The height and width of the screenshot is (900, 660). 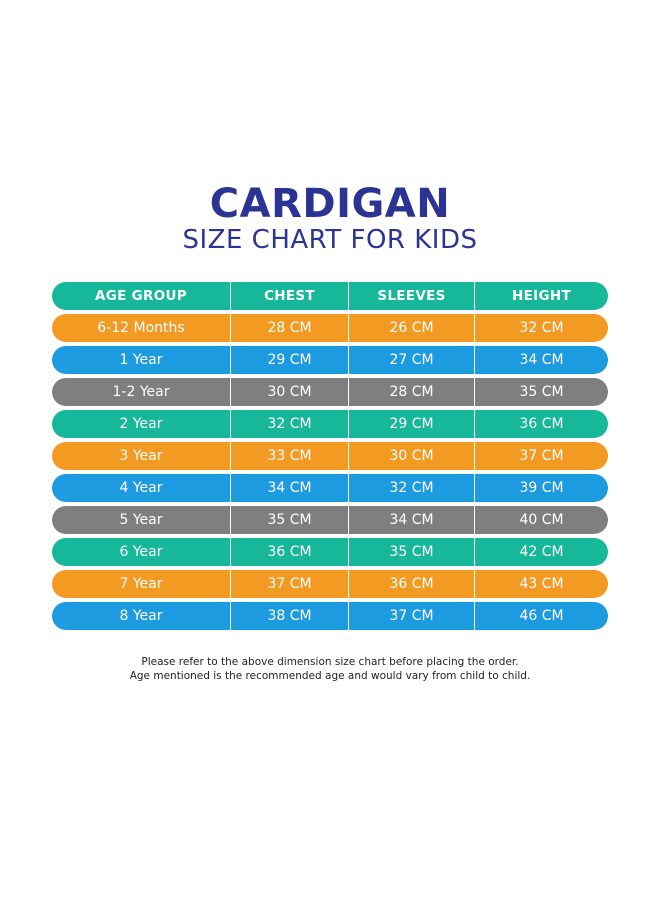 I want to click on table-row: 5 Year 35 CM 34 CM 40 CM, so click(x=330, y=520).